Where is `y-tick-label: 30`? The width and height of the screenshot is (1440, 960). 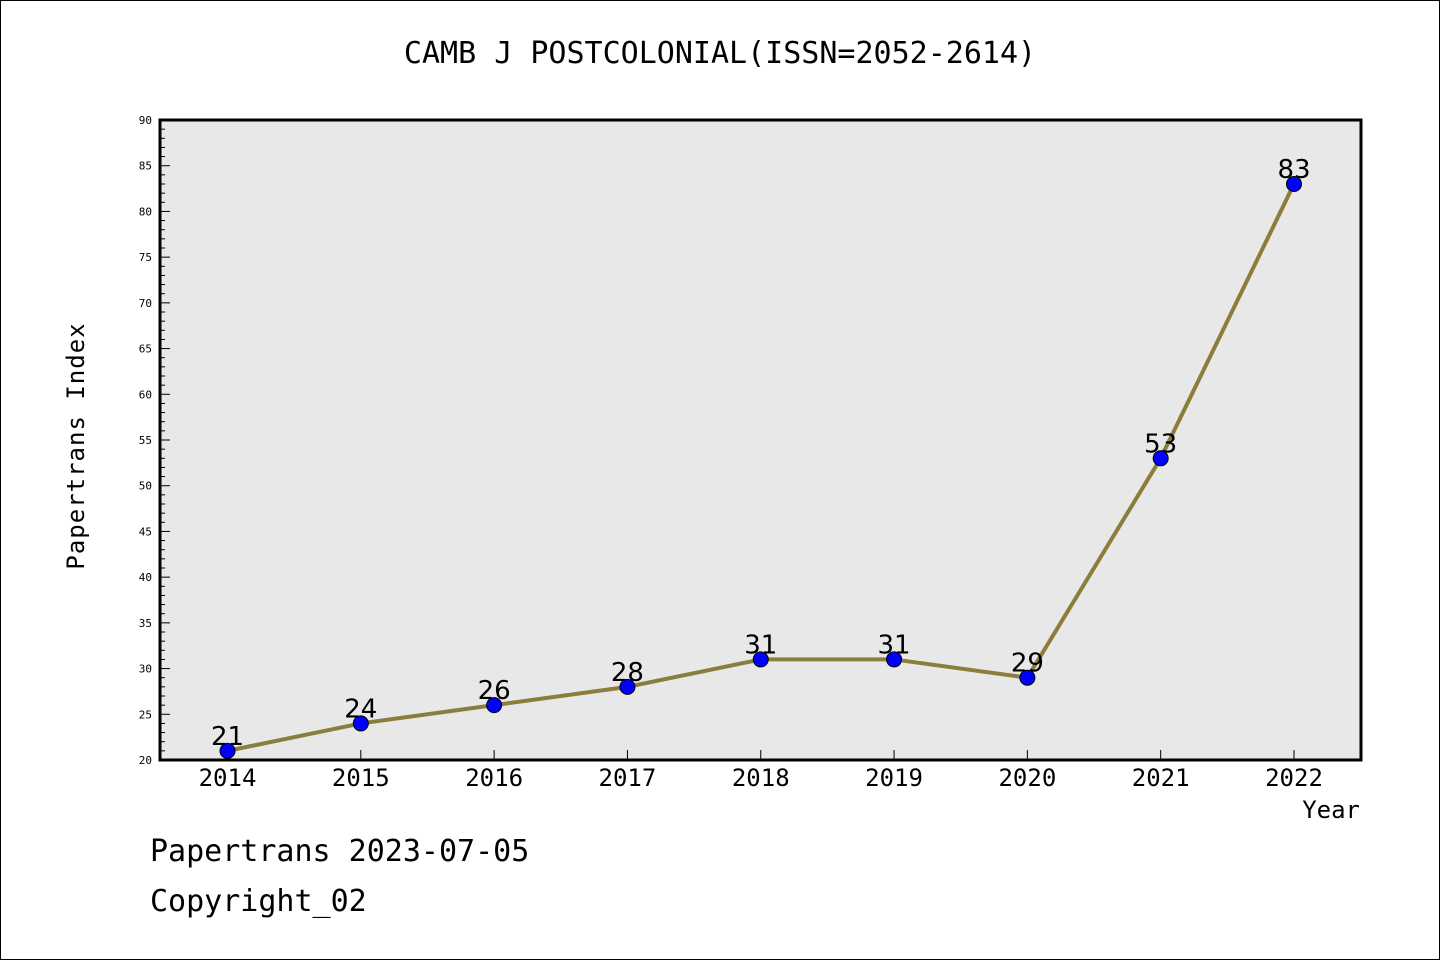 y-tick-label: 30 is located at coordinates (145, 669).